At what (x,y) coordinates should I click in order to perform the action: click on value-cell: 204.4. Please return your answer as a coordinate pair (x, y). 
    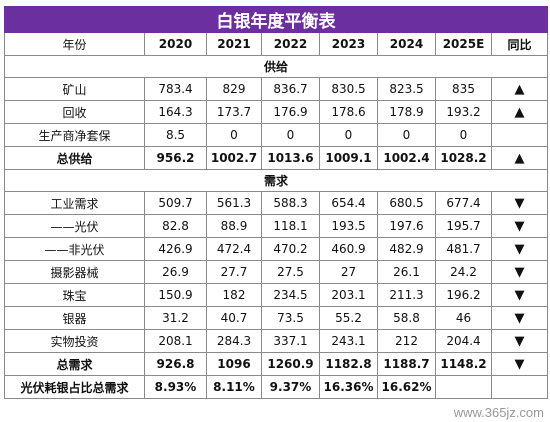
    Looking at the image, I should click on (463, 341).